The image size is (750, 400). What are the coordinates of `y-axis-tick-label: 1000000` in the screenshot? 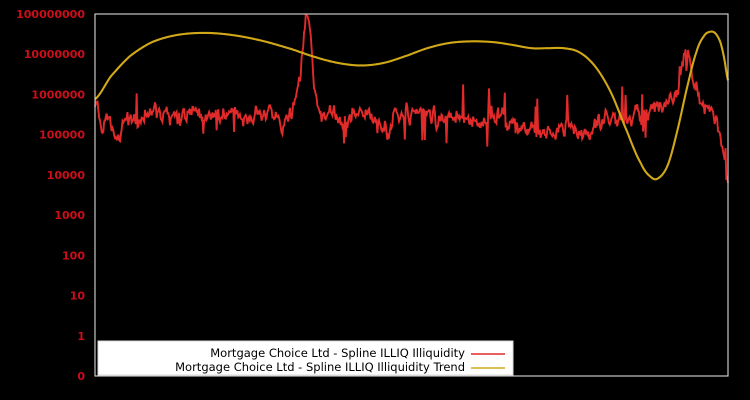 It's located at (58, 94).